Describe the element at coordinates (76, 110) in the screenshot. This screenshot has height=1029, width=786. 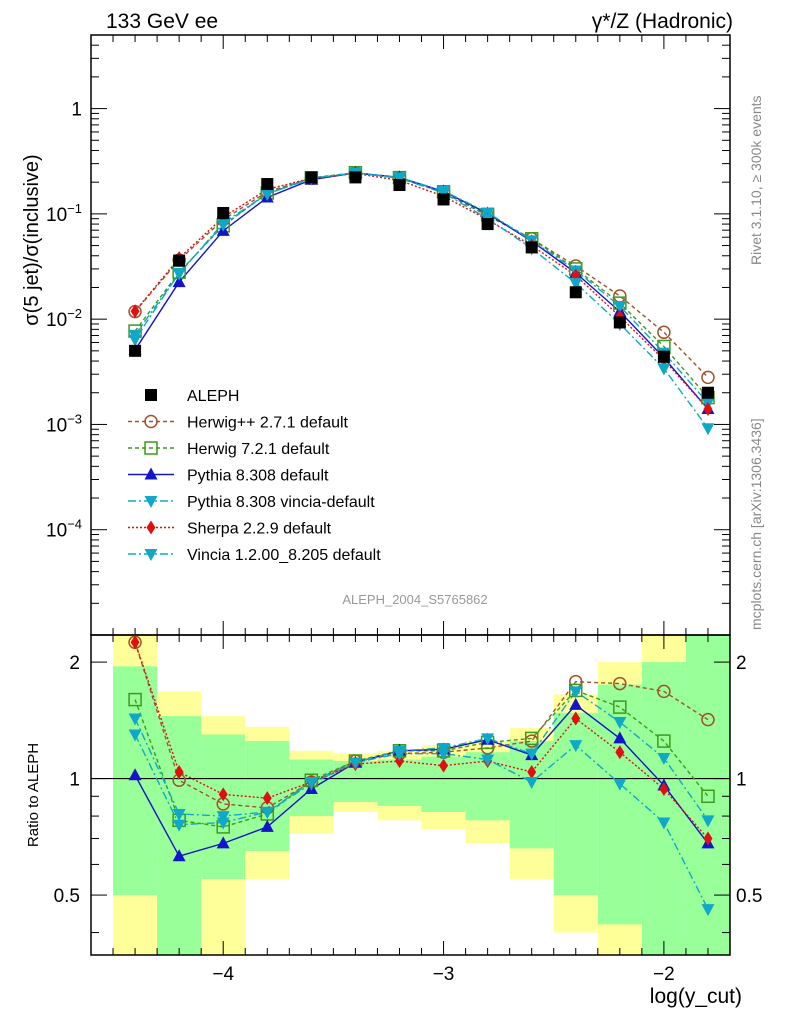
I see `y-tick-label: 1` at that location.